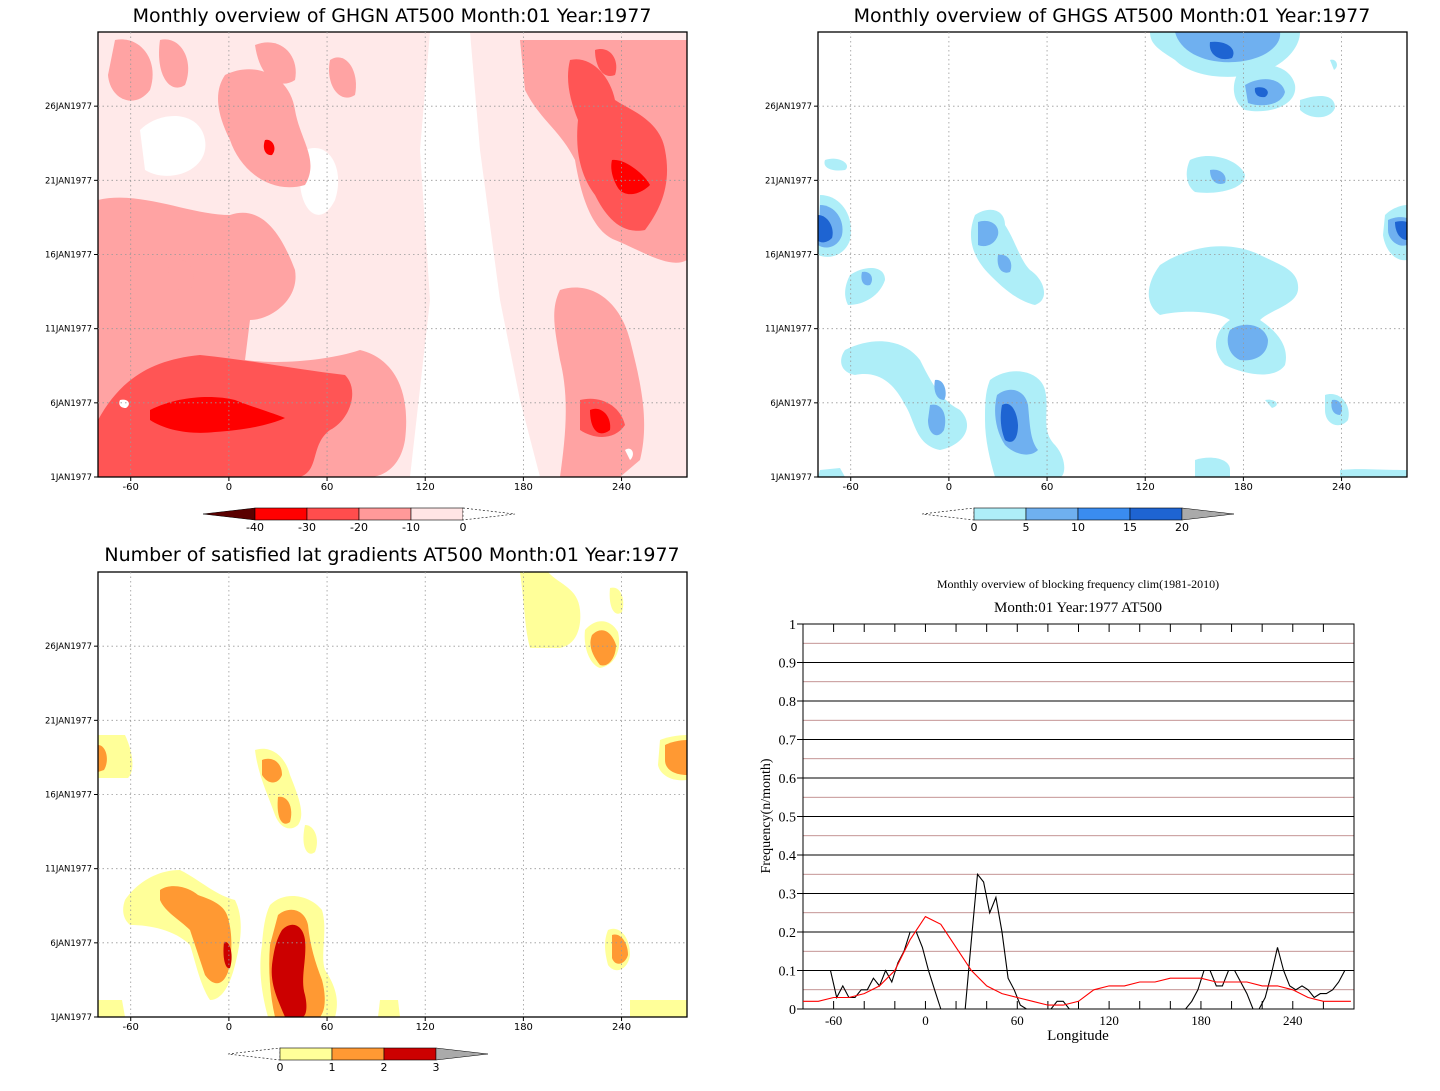 This screenshot has width=1440, height=1091. What do you see at coordinates (255, 527) in the screenshot?
I see `colorbar-label: -40` at bounding box center [255, 527].